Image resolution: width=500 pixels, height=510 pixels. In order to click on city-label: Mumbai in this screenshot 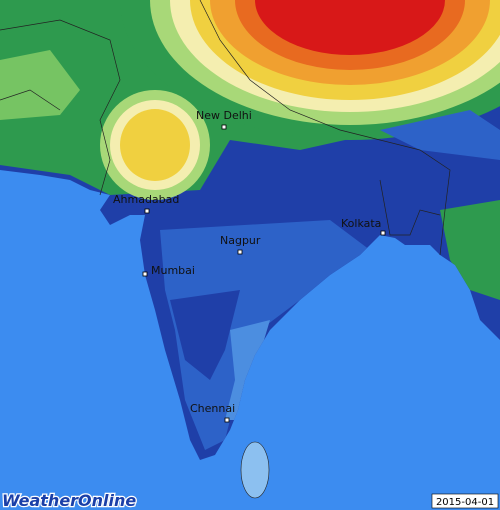, I will do `click(173, 270)`.